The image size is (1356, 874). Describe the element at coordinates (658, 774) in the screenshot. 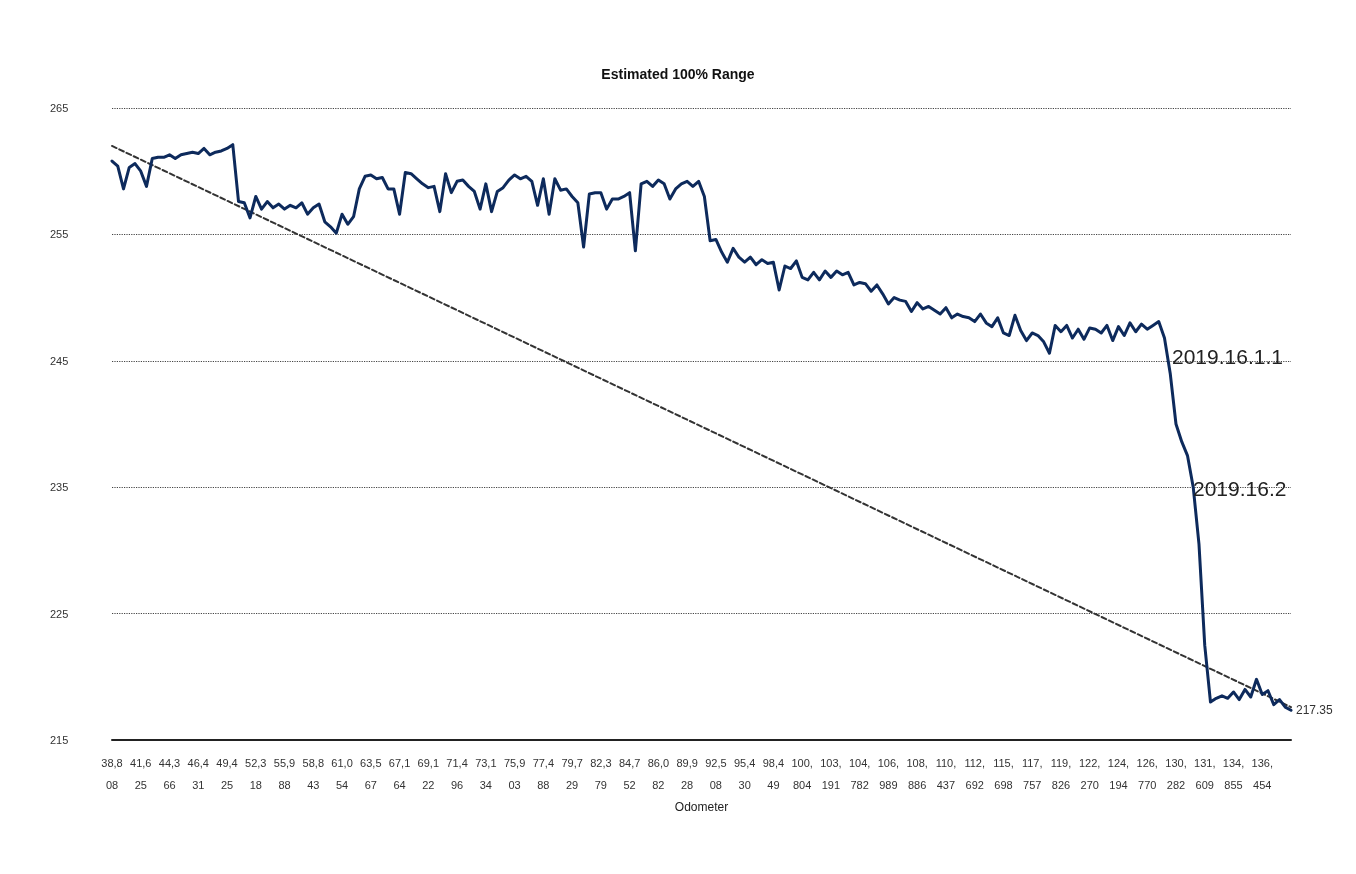

I see `x-tick-label: 86,082` at that location.